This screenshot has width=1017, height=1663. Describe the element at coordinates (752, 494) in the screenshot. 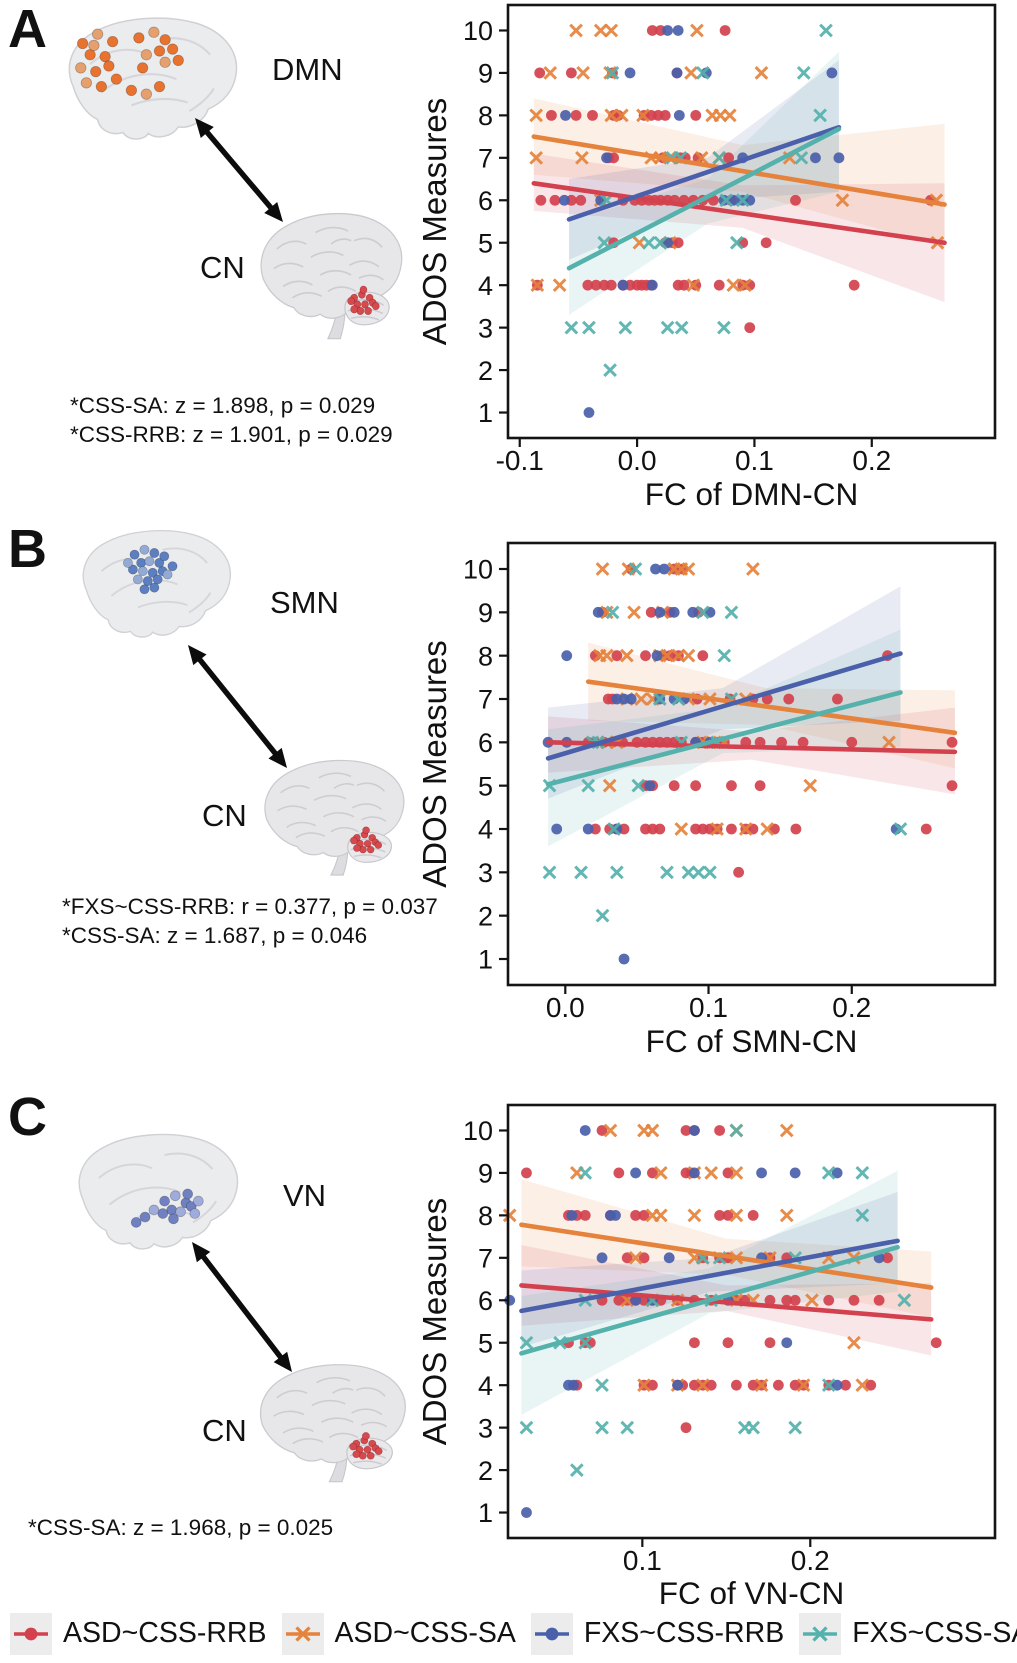

I see `x-axis-label: FC of DMN-CN` at that location.